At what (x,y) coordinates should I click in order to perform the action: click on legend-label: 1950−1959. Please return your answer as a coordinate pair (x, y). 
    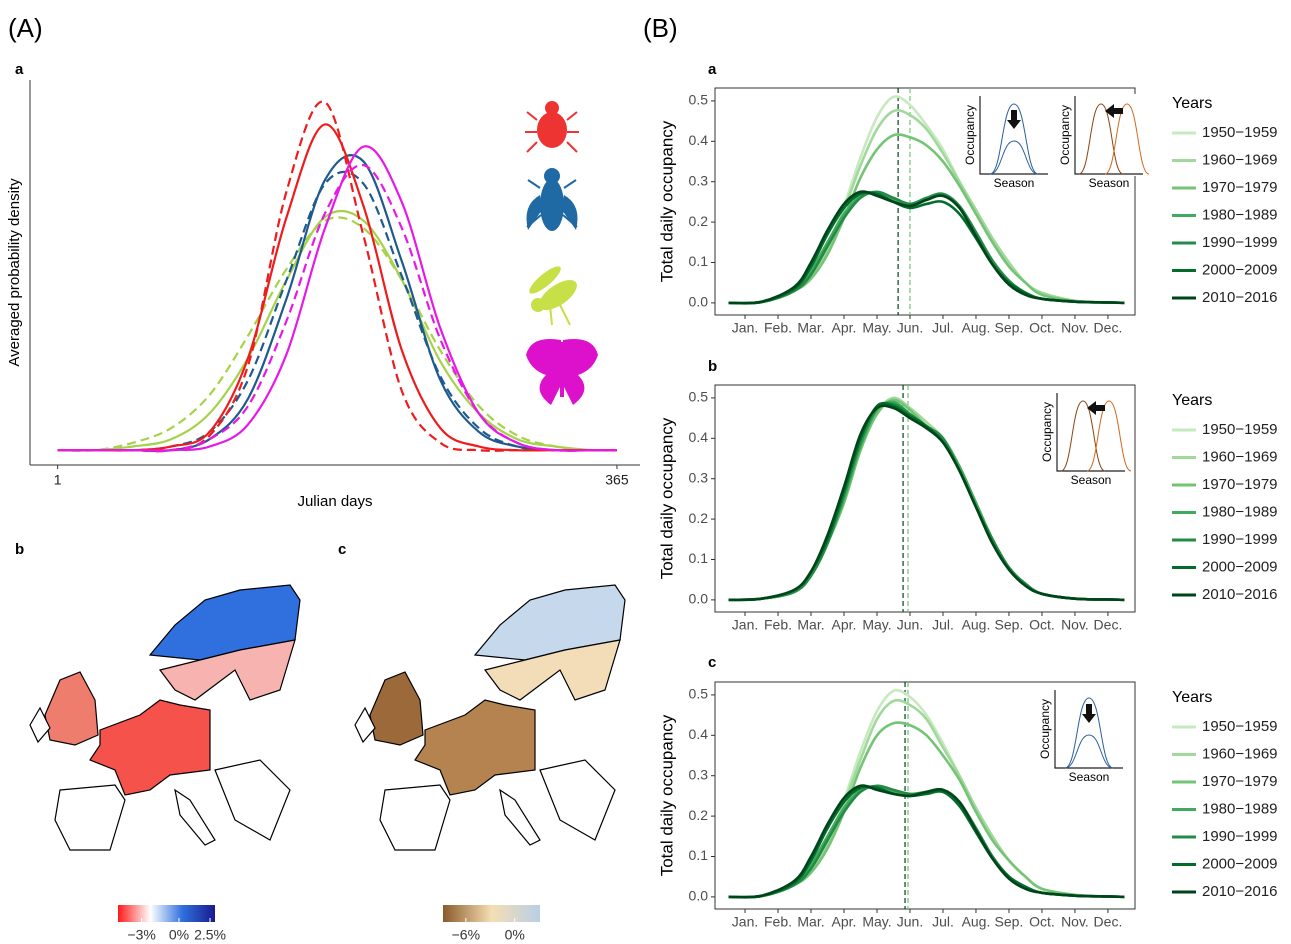
    Looking at the image, I should click on (1240, 726).